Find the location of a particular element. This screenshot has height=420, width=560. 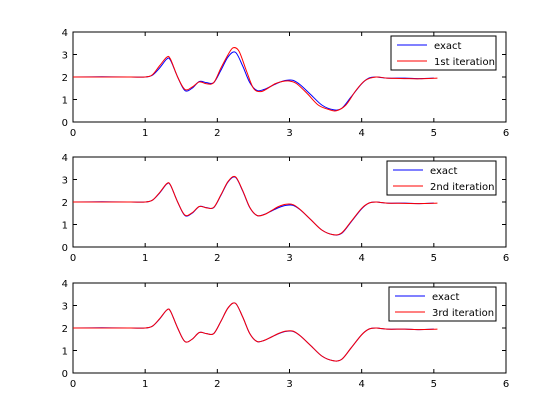

legend-label: 3rd iteration is located at coordinates (463, 313).